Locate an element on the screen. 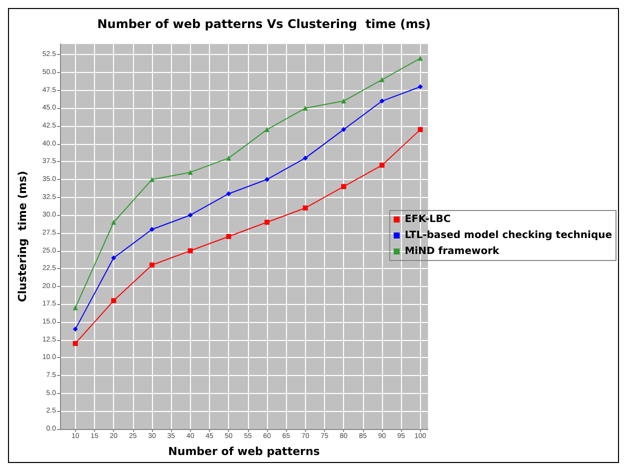 The height and width of the screenshot is (471, 627). legend-label: LTL-based model checking technique is located at coordinates (508, 235).